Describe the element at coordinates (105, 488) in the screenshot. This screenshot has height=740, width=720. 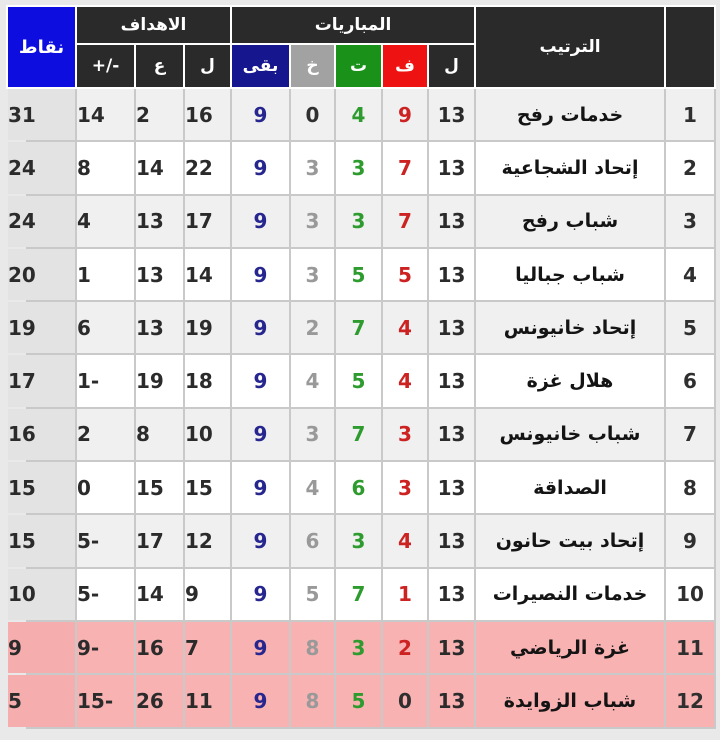
I see `goal-diff-cell: 0` at that location.